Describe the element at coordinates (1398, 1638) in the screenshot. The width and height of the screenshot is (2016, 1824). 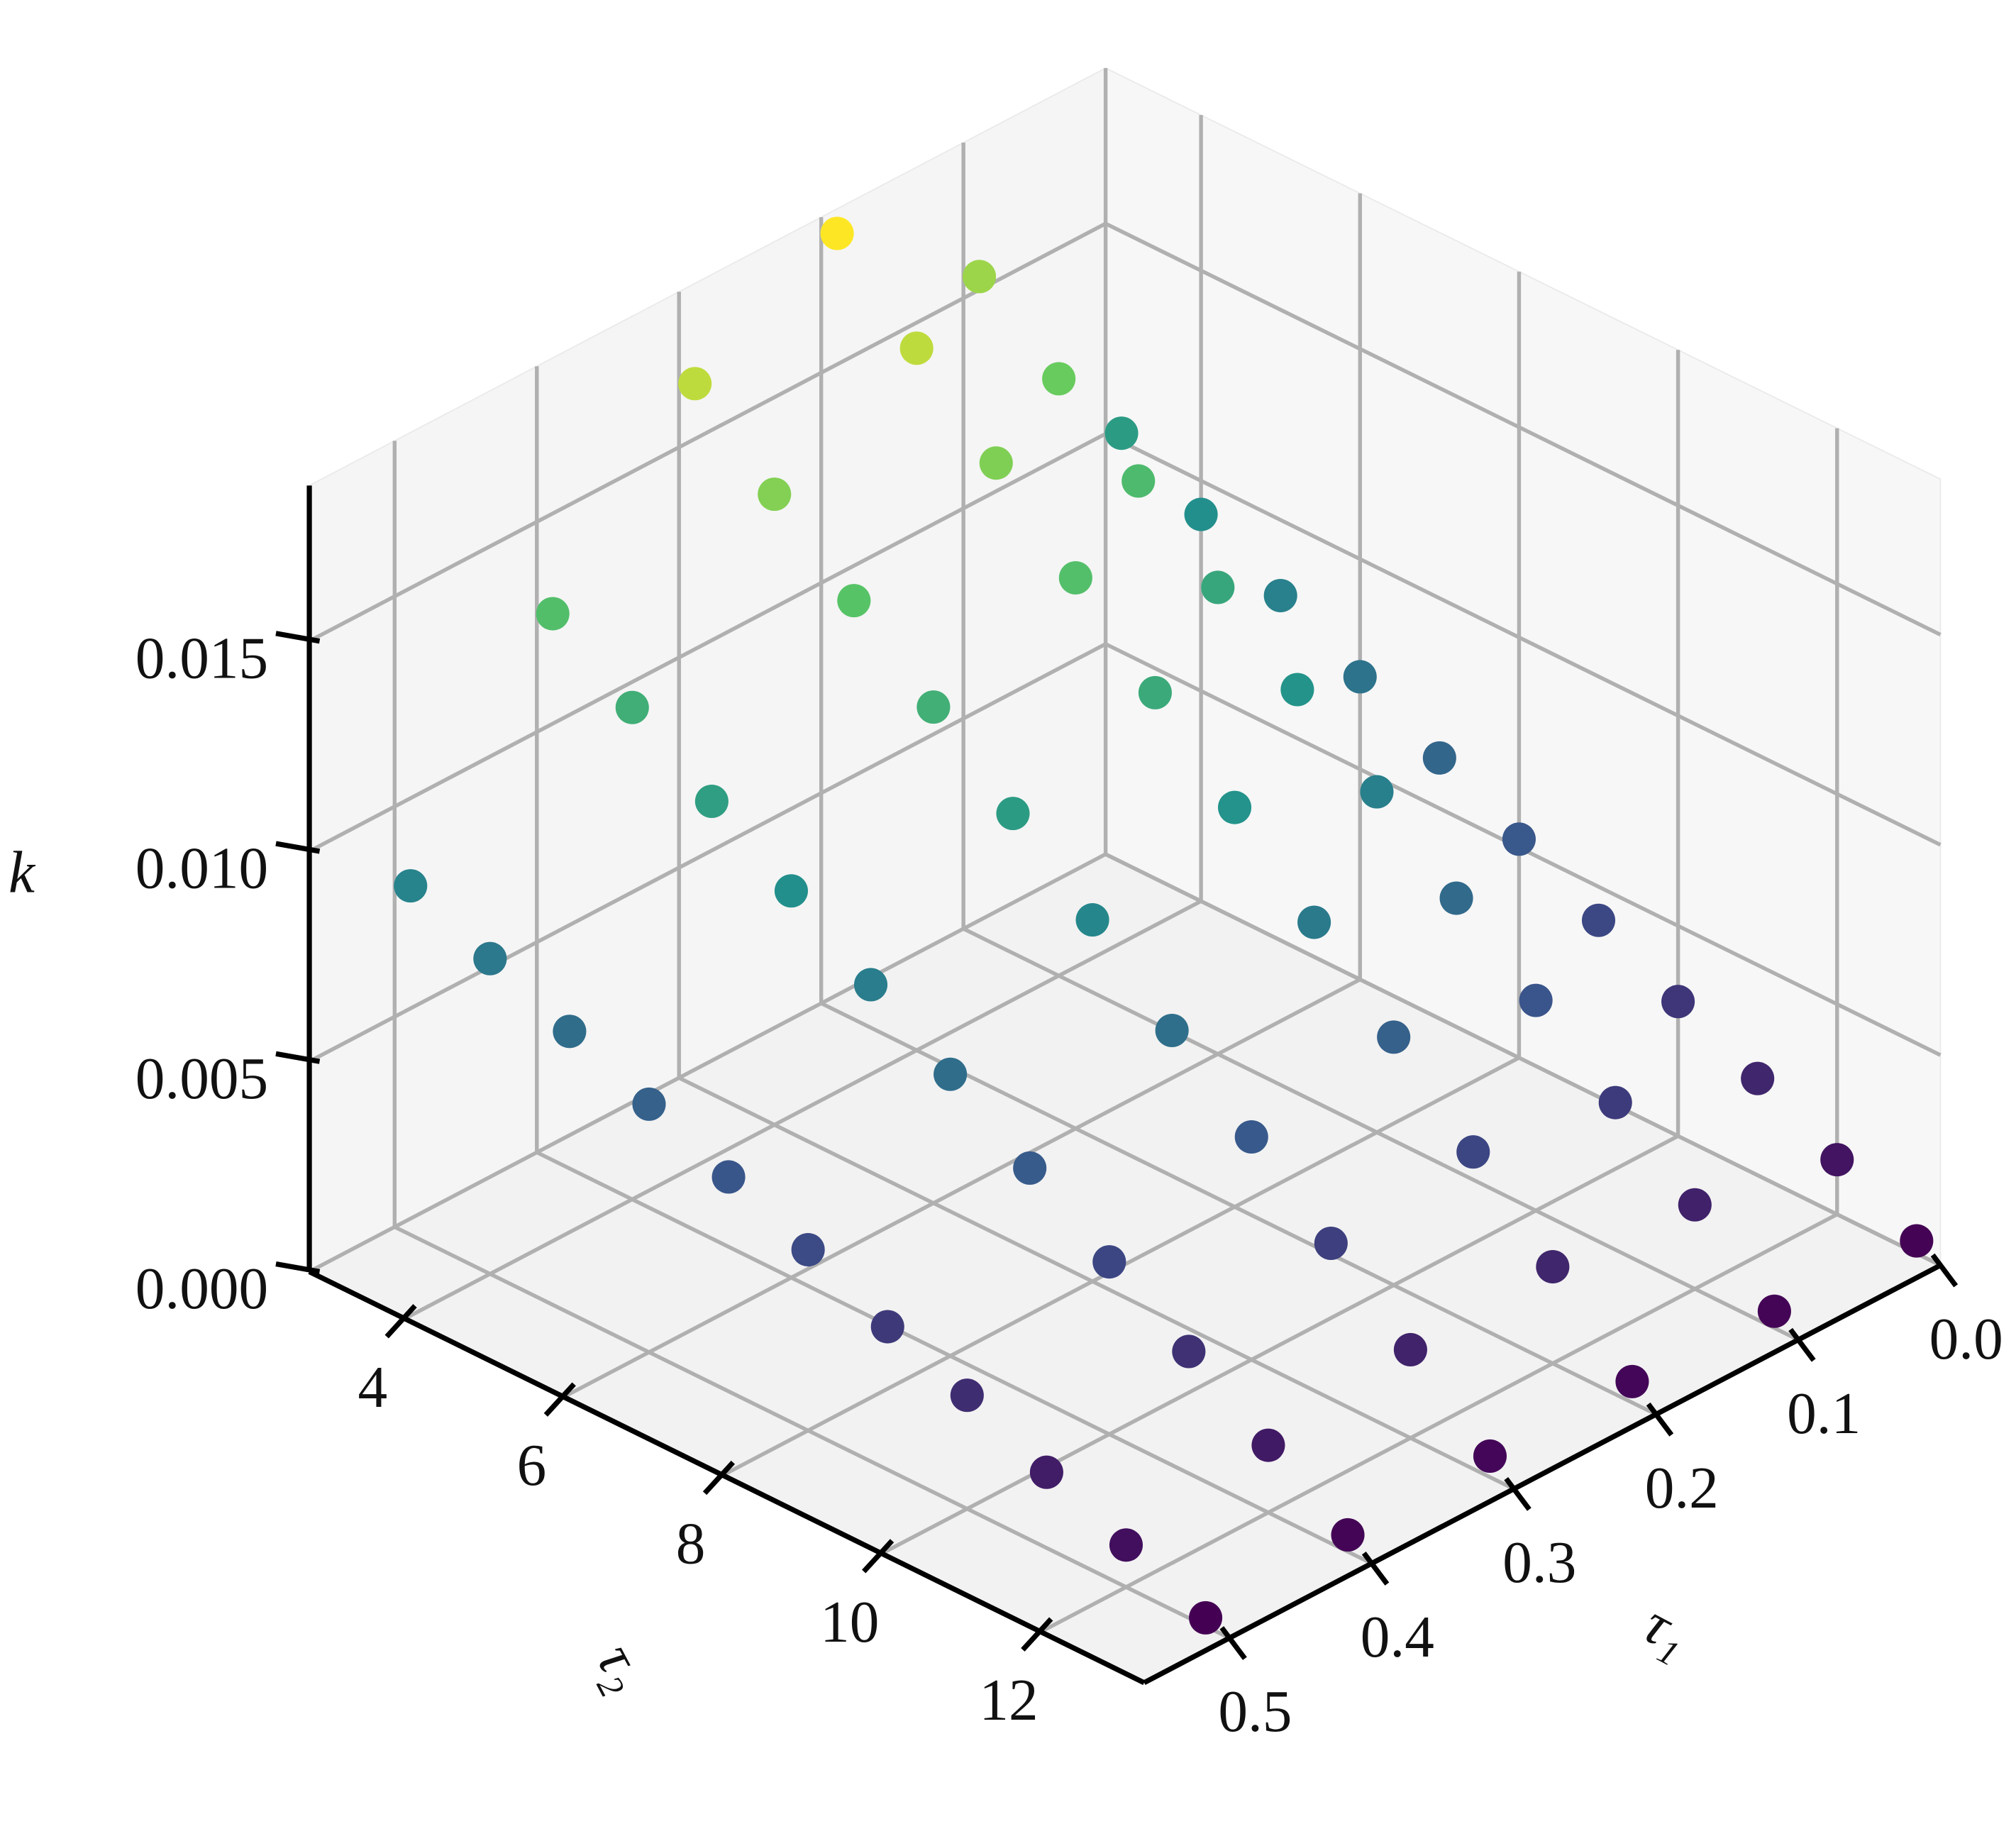
I see `x-tick-label: 0.4` at that location.